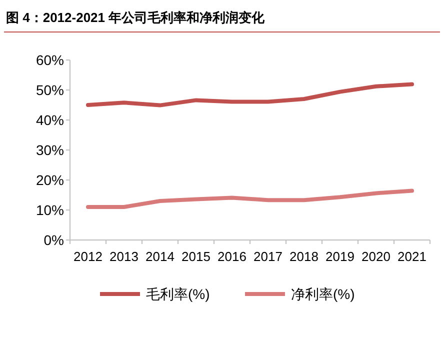 This screenshot has width=445, height=338. I want to click on chart-title: 图 4：2012-2021 年公司毛利率和净利润变化, so click(136, 17).